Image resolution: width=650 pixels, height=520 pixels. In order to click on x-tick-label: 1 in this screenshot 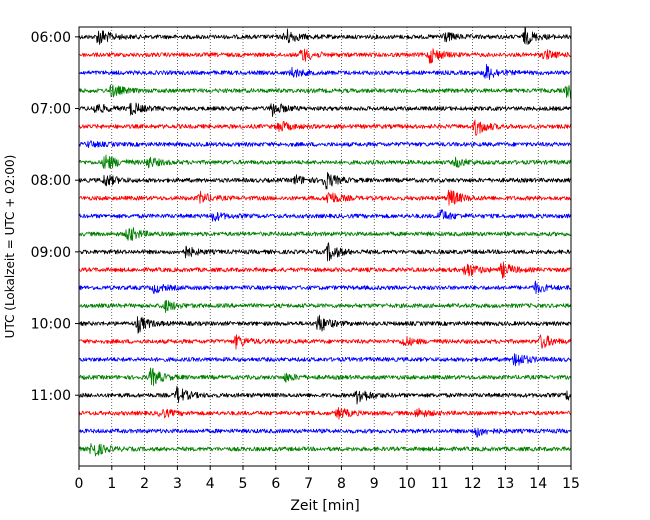, I will do `click(111, 484)`.